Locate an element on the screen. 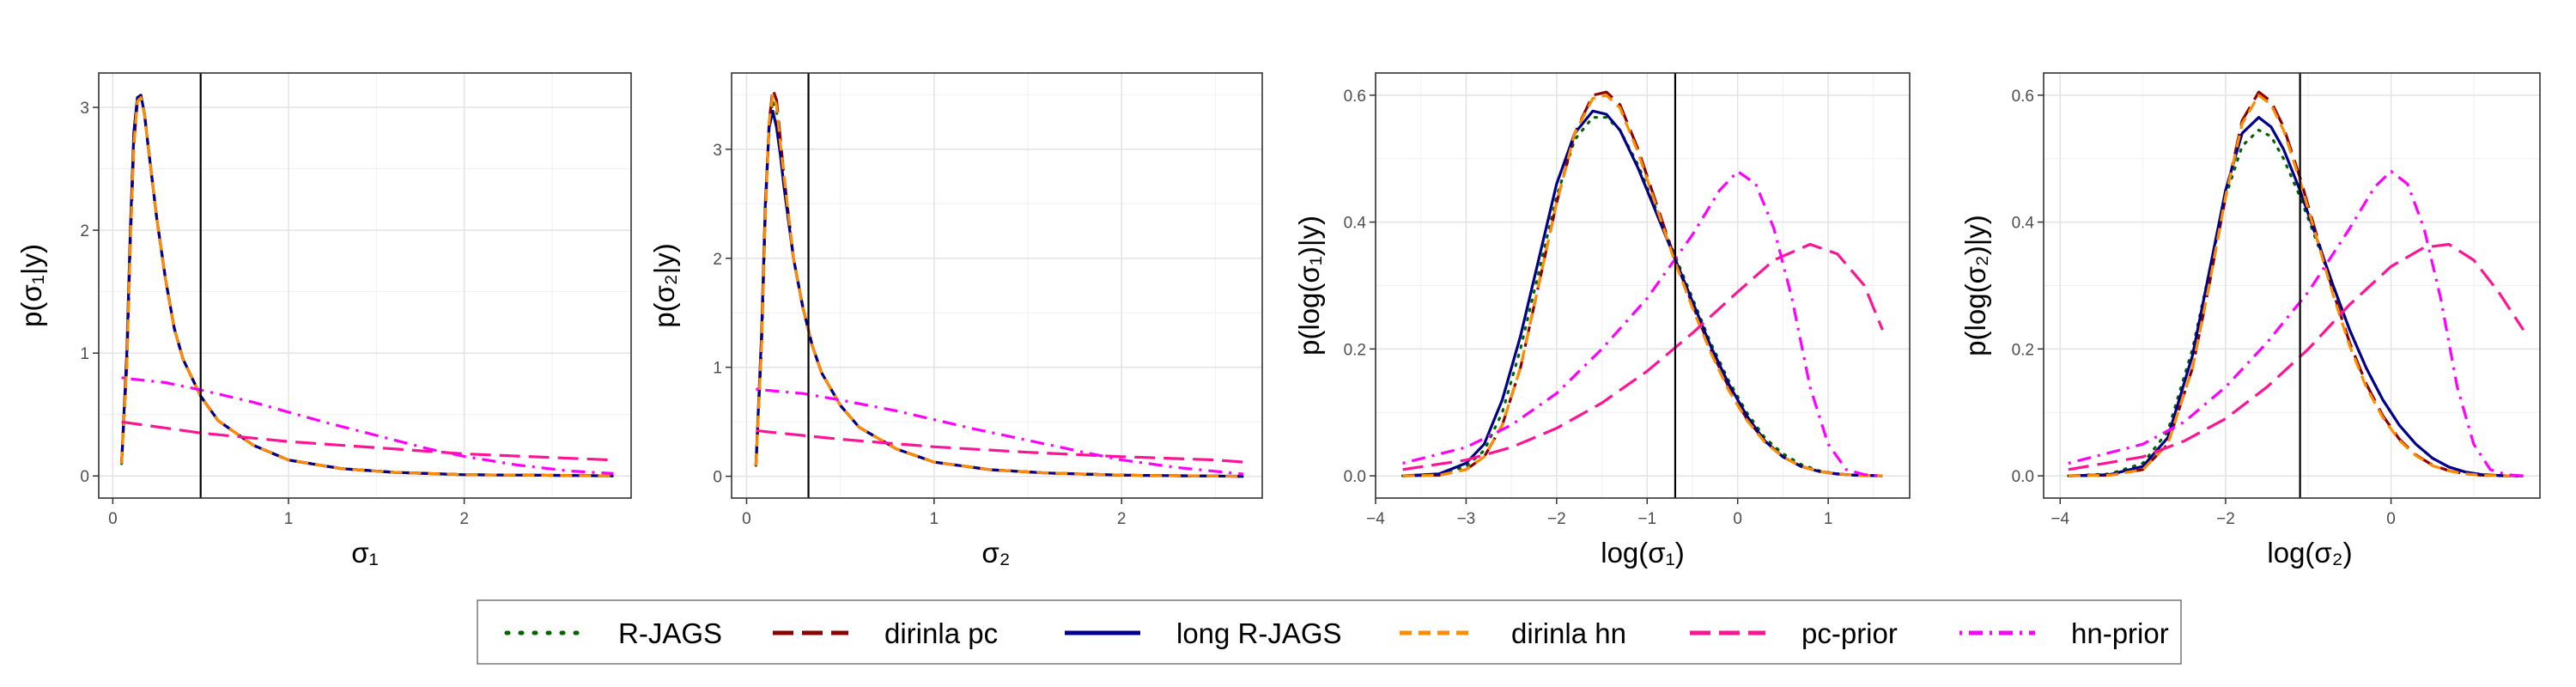 This screenshot has width=2576, height=687. y-axis-title: p(log(σ₂)|y) is located at coordinates (1975, 285).